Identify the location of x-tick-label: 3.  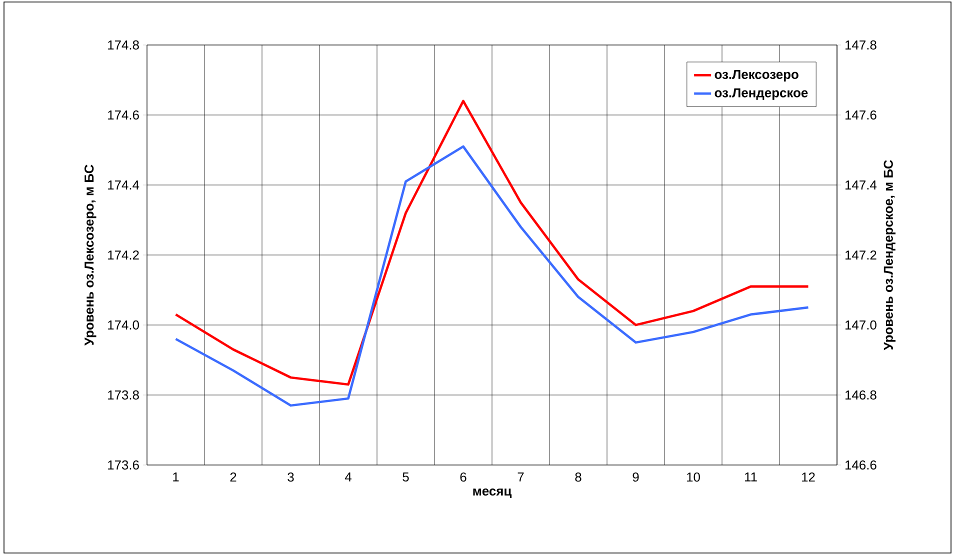
(291, 477).